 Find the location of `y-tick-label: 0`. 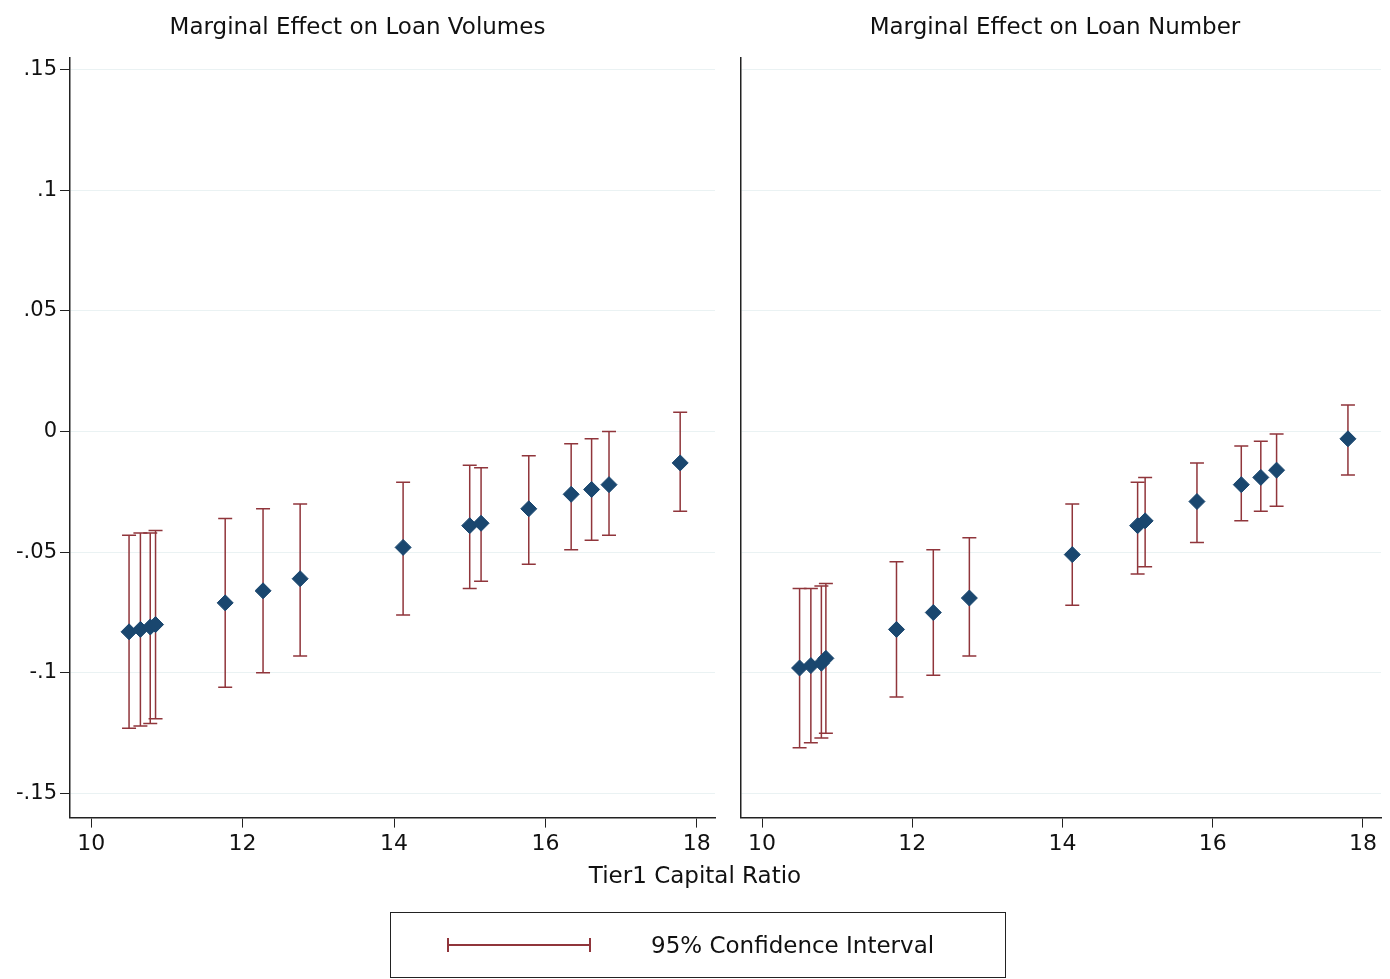

y-tick-label: 0 is located at coordinates (50, 430).